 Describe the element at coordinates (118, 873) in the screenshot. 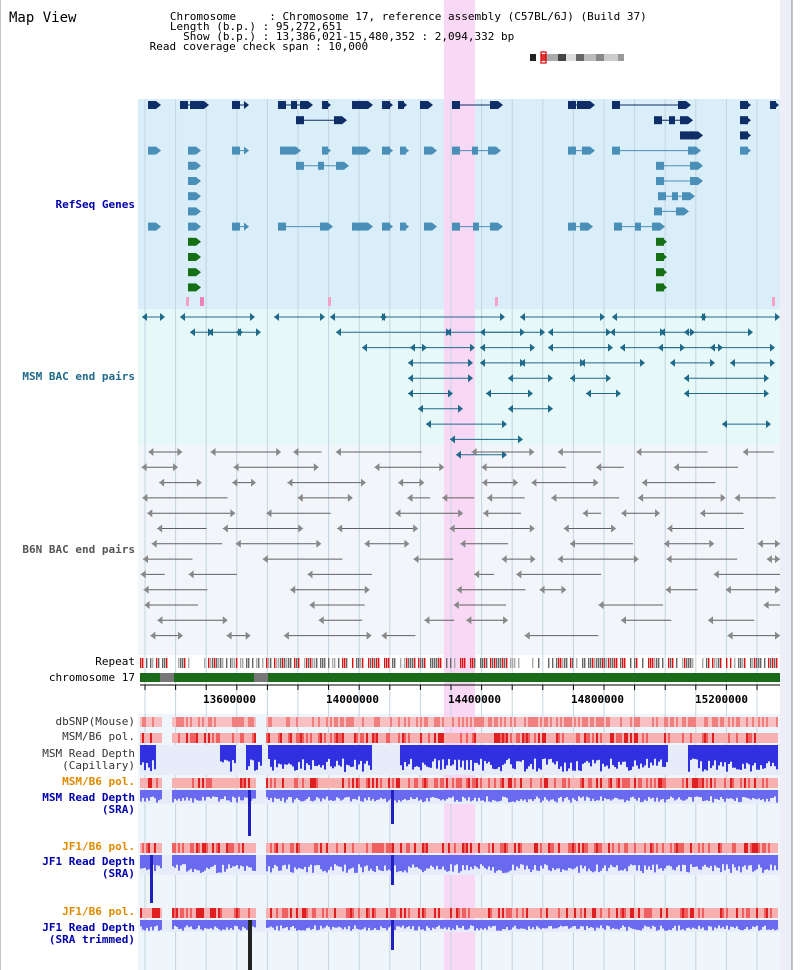

I see `track-label-jf1-depth-sra-2: (SRA)` at that location.